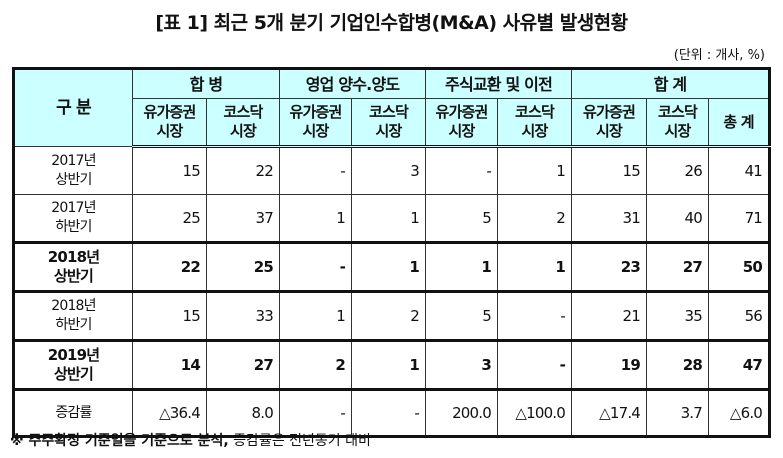 This screenshot has height=458, width=783. I want to click on header-total: 합 계, so click(671, 83).